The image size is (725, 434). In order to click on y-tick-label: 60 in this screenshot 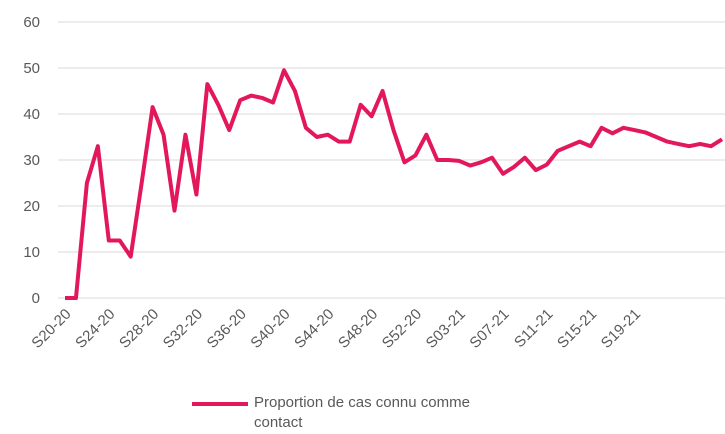, I will do `click(31, 22)`.